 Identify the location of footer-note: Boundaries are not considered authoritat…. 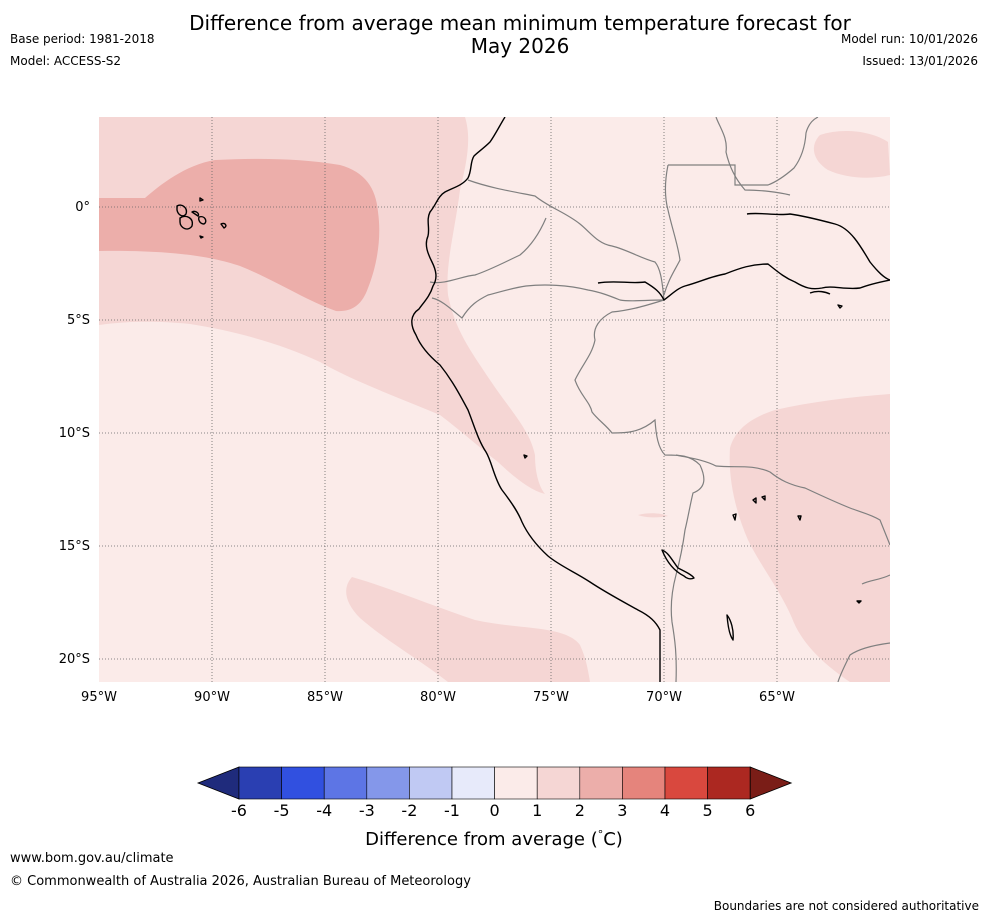
(846, 906).